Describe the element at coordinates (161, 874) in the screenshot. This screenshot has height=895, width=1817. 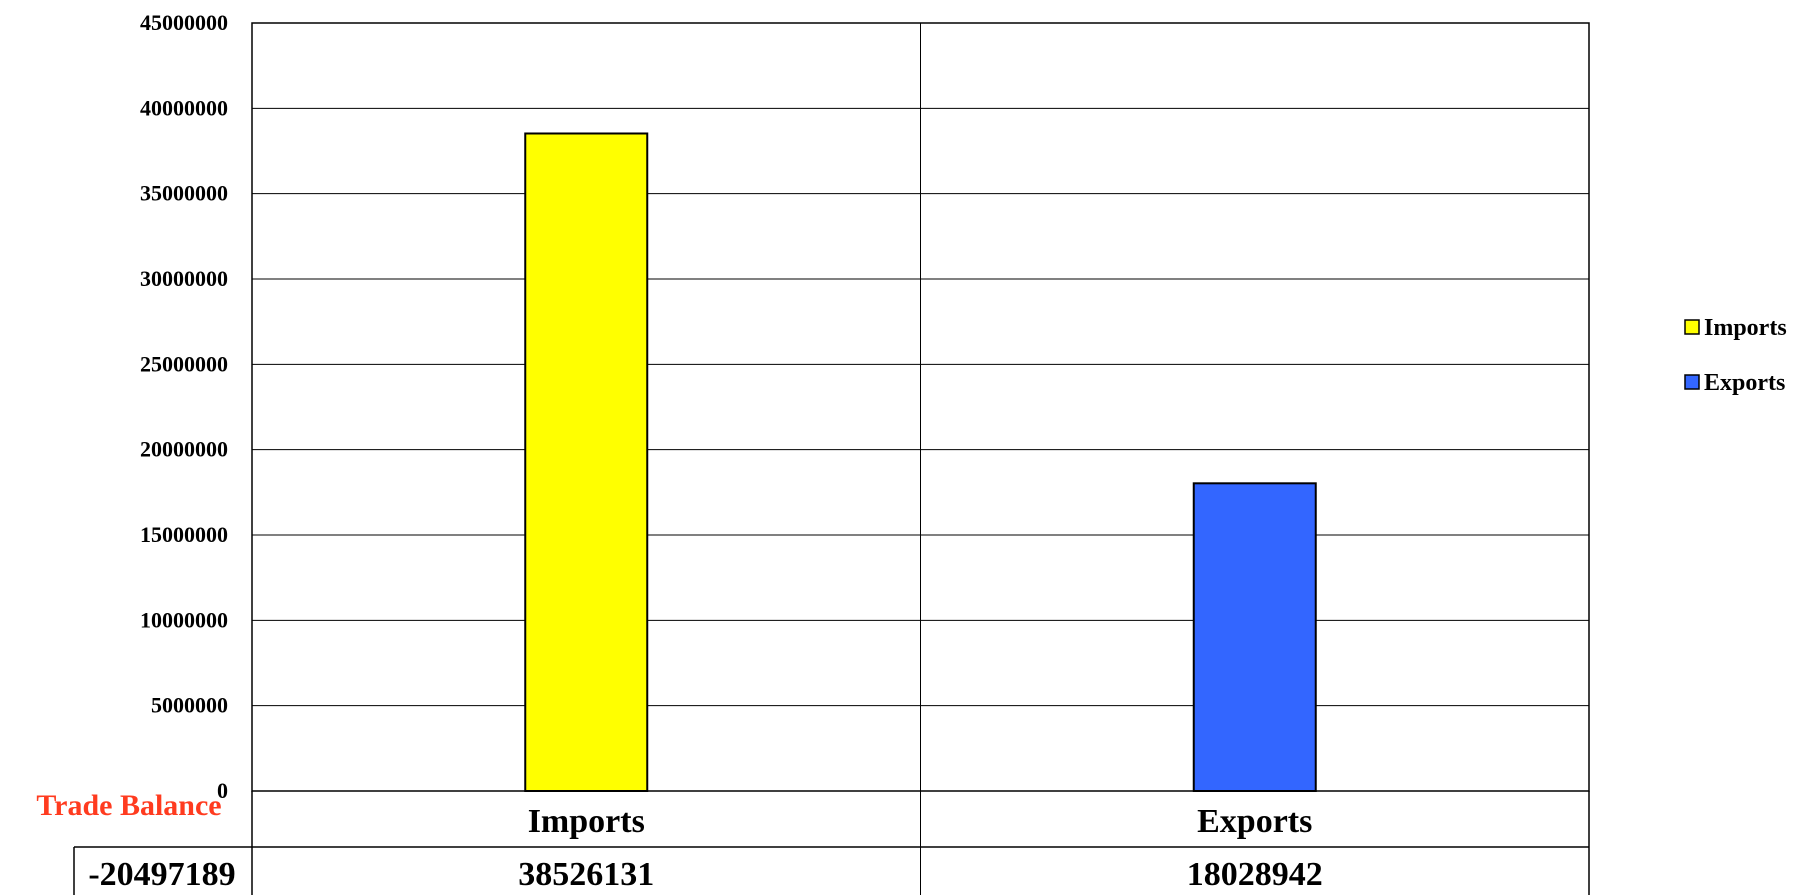
I see `trade-balance-value: -20497189` at that location.